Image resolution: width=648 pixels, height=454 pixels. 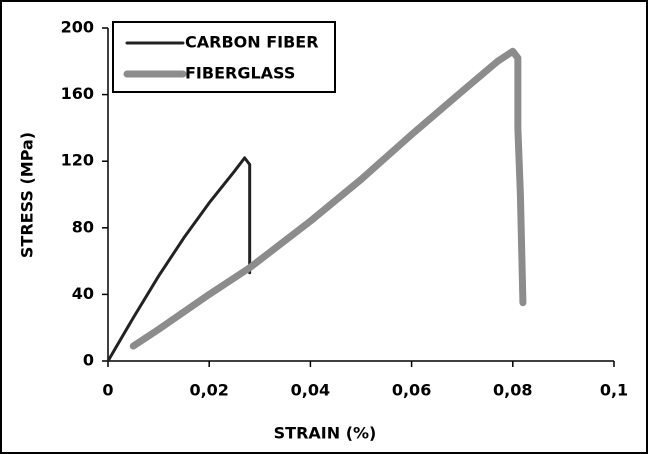 I want to click on legend-box, so click(x=224, y=57).